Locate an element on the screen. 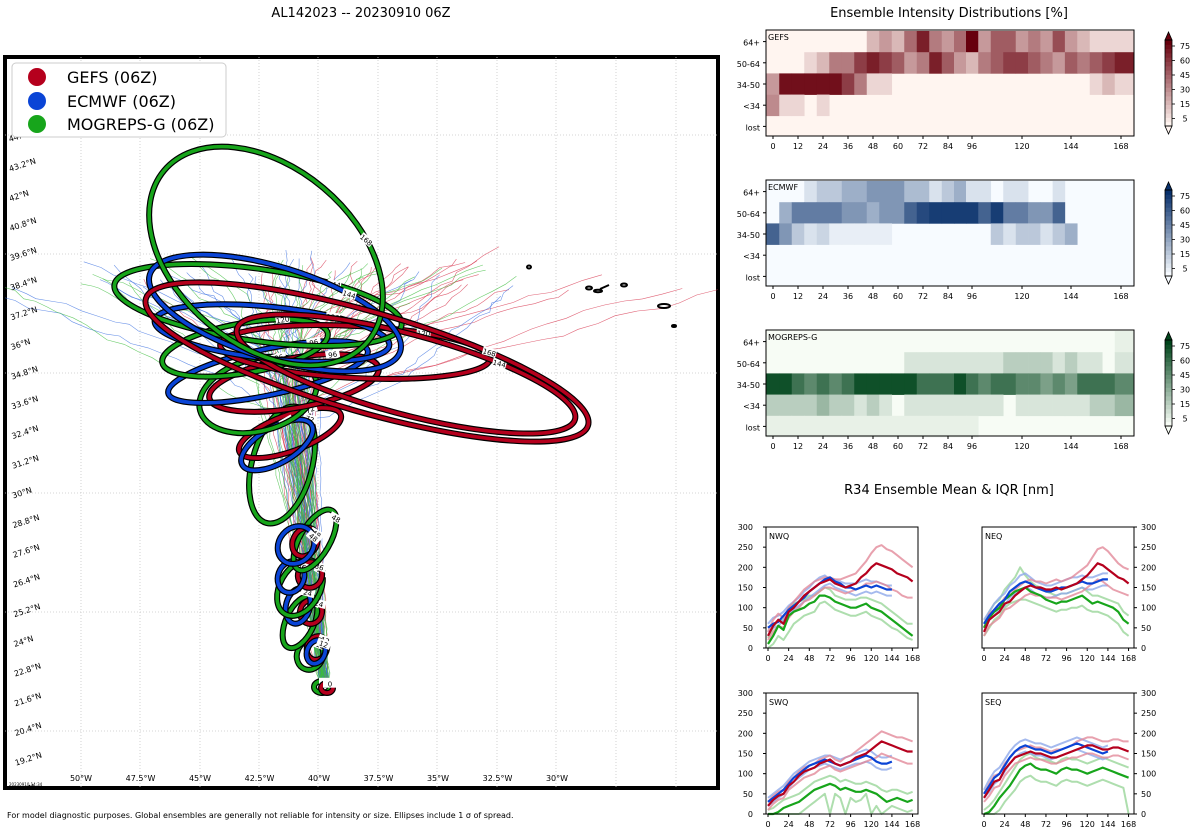  heatmap-x-tick-label: 36 is located at coordinates (848, 146).